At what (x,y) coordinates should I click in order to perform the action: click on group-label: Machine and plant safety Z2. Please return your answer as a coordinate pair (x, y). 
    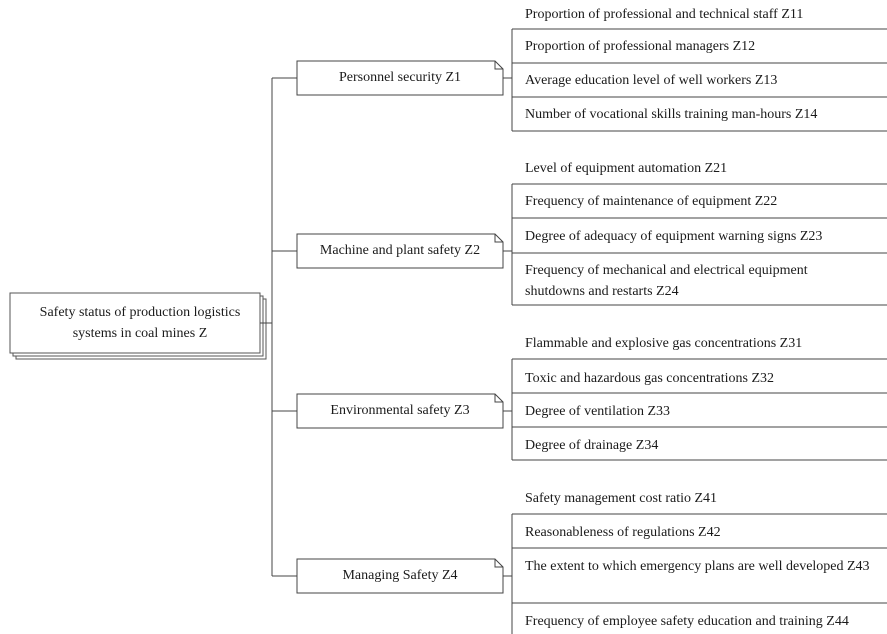
    Looking at the image, I should click on (400, 250).